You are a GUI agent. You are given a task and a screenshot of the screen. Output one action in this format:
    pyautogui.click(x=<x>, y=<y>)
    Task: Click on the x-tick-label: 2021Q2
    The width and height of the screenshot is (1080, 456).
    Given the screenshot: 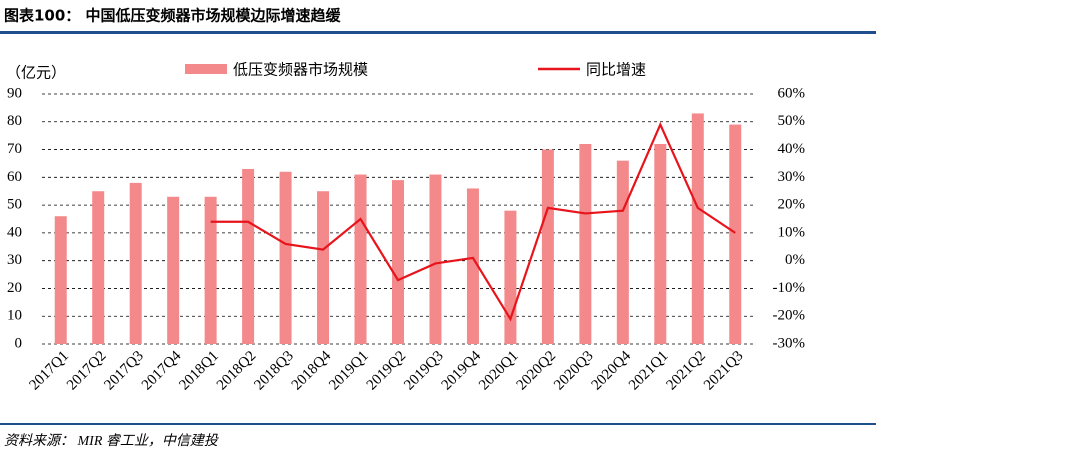 What is the action you would take?
    pyautogui.click(x=686, y=370)
    